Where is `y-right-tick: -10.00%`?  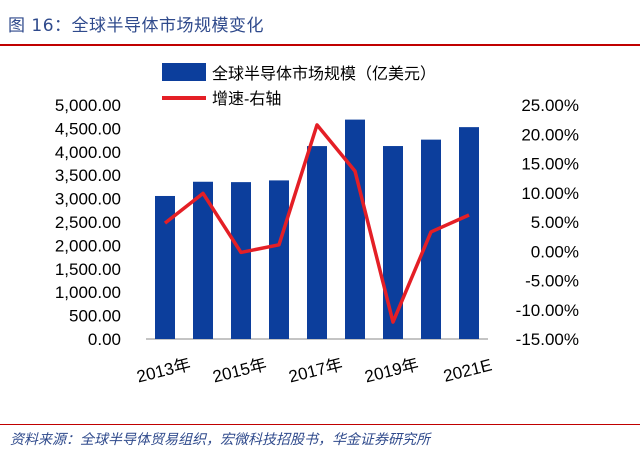 y-right-tick: -10.00% is located at coordinates (547, 310).